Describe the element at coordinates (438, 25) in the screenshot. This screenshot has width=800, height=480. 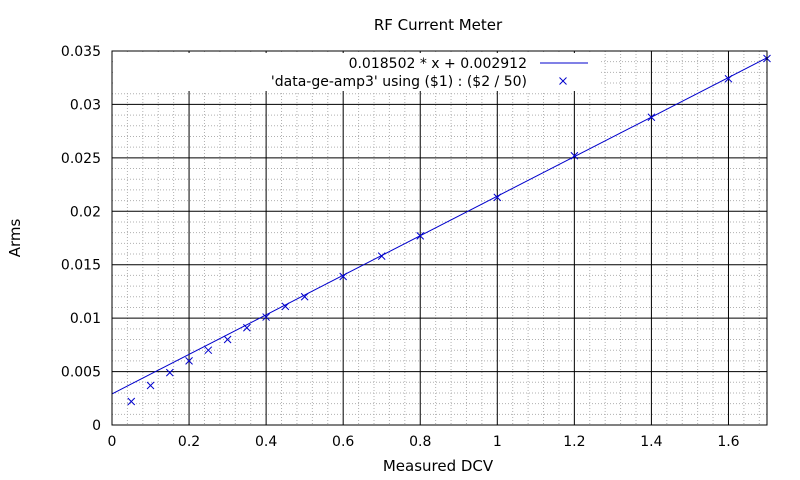
I see `chart-title: RF Current Meter` at that location.